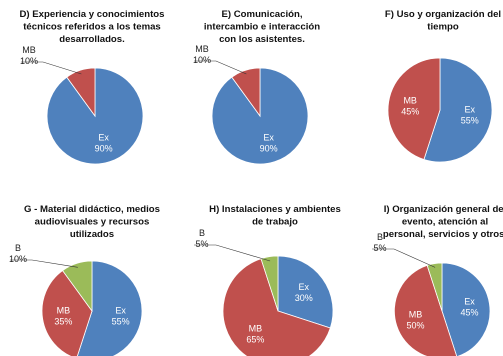  I want to click on slice-label-ex: Ex 45%, so click(469, 307).